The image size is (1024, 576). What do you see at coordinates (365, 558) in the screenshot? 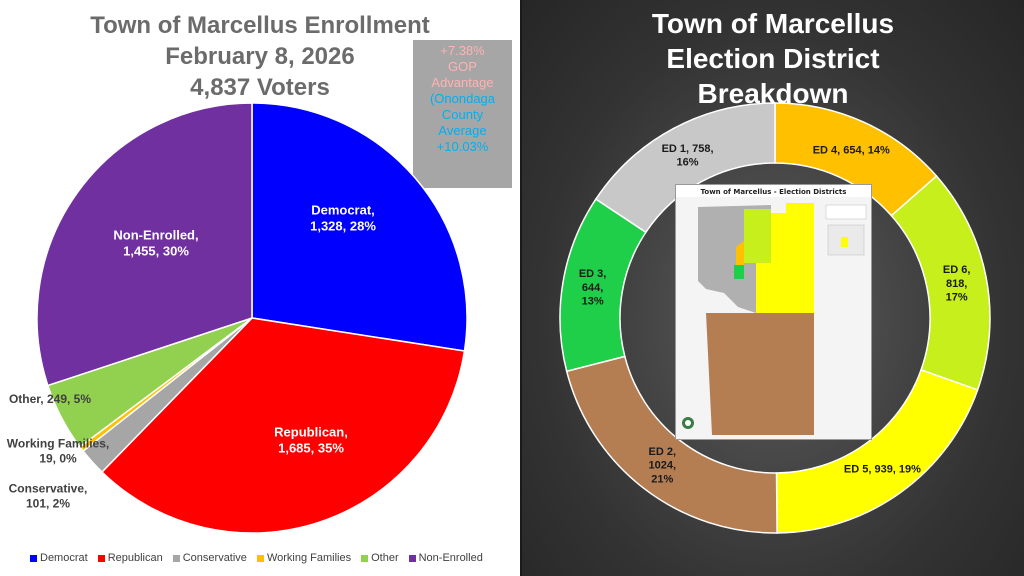
I see `legend-swatch-other` at bounding box center [365, 558].